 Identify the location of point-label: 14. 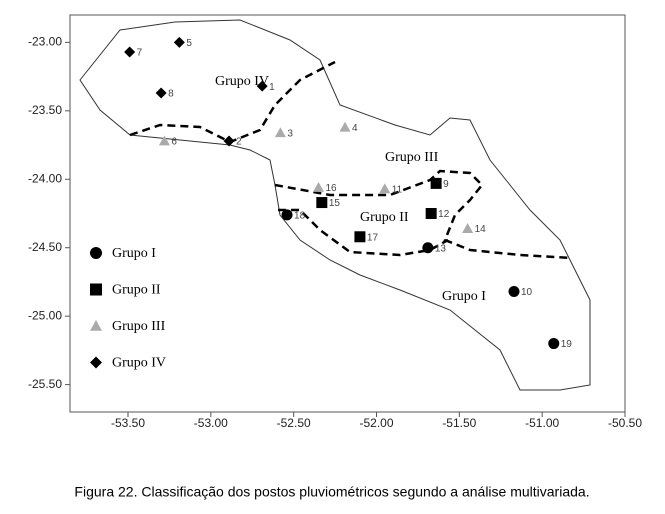
(481, 229).